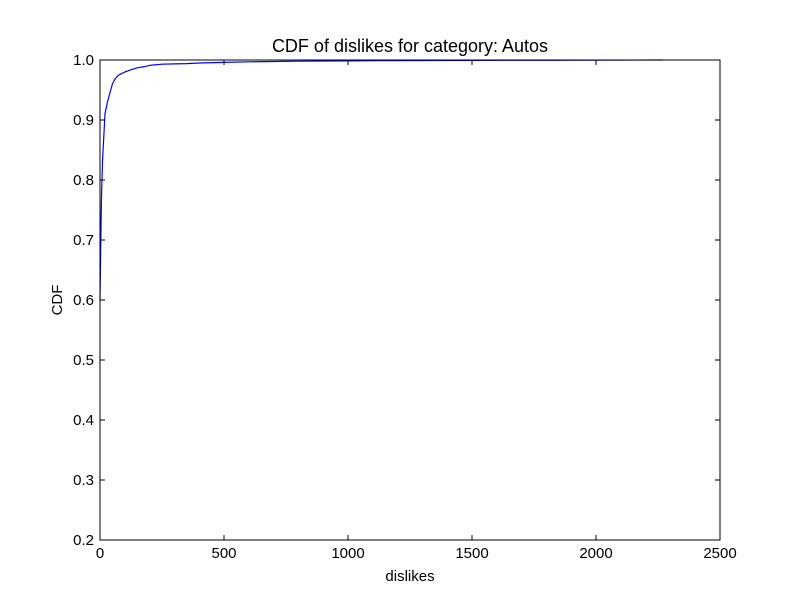 This screenshot has height=600, width=800. I want to click on y-tick-label: 1.0, so click(83, 60).